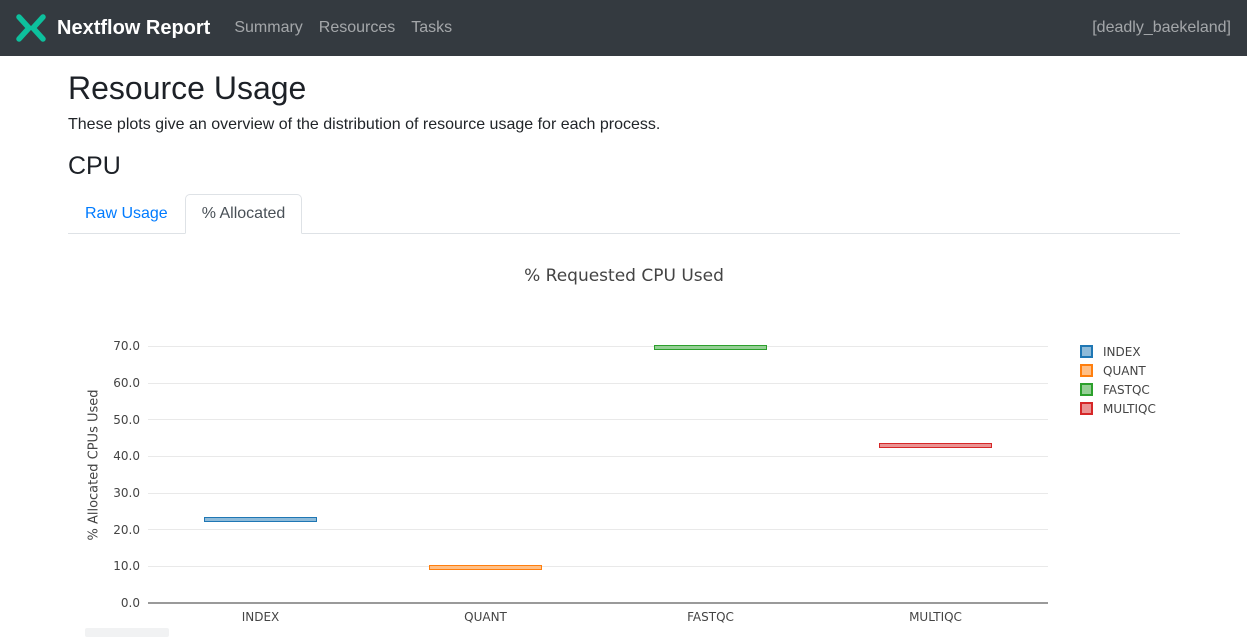  I want to click on legend-item: MULTIQC, so click(1118, 408).